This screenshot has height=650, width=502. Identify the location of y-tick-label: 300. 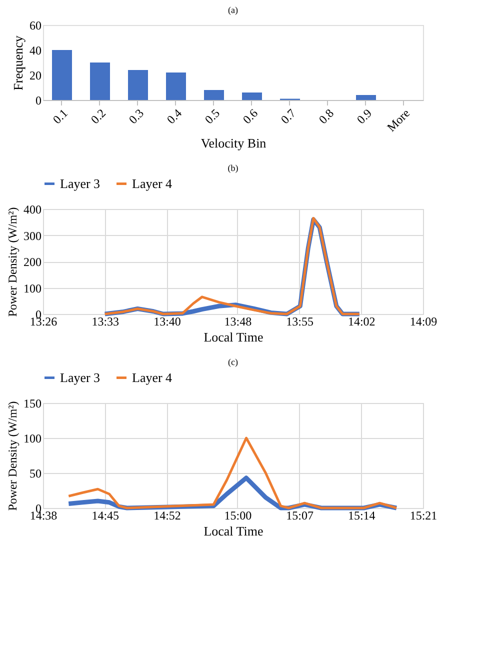
(33, 235).